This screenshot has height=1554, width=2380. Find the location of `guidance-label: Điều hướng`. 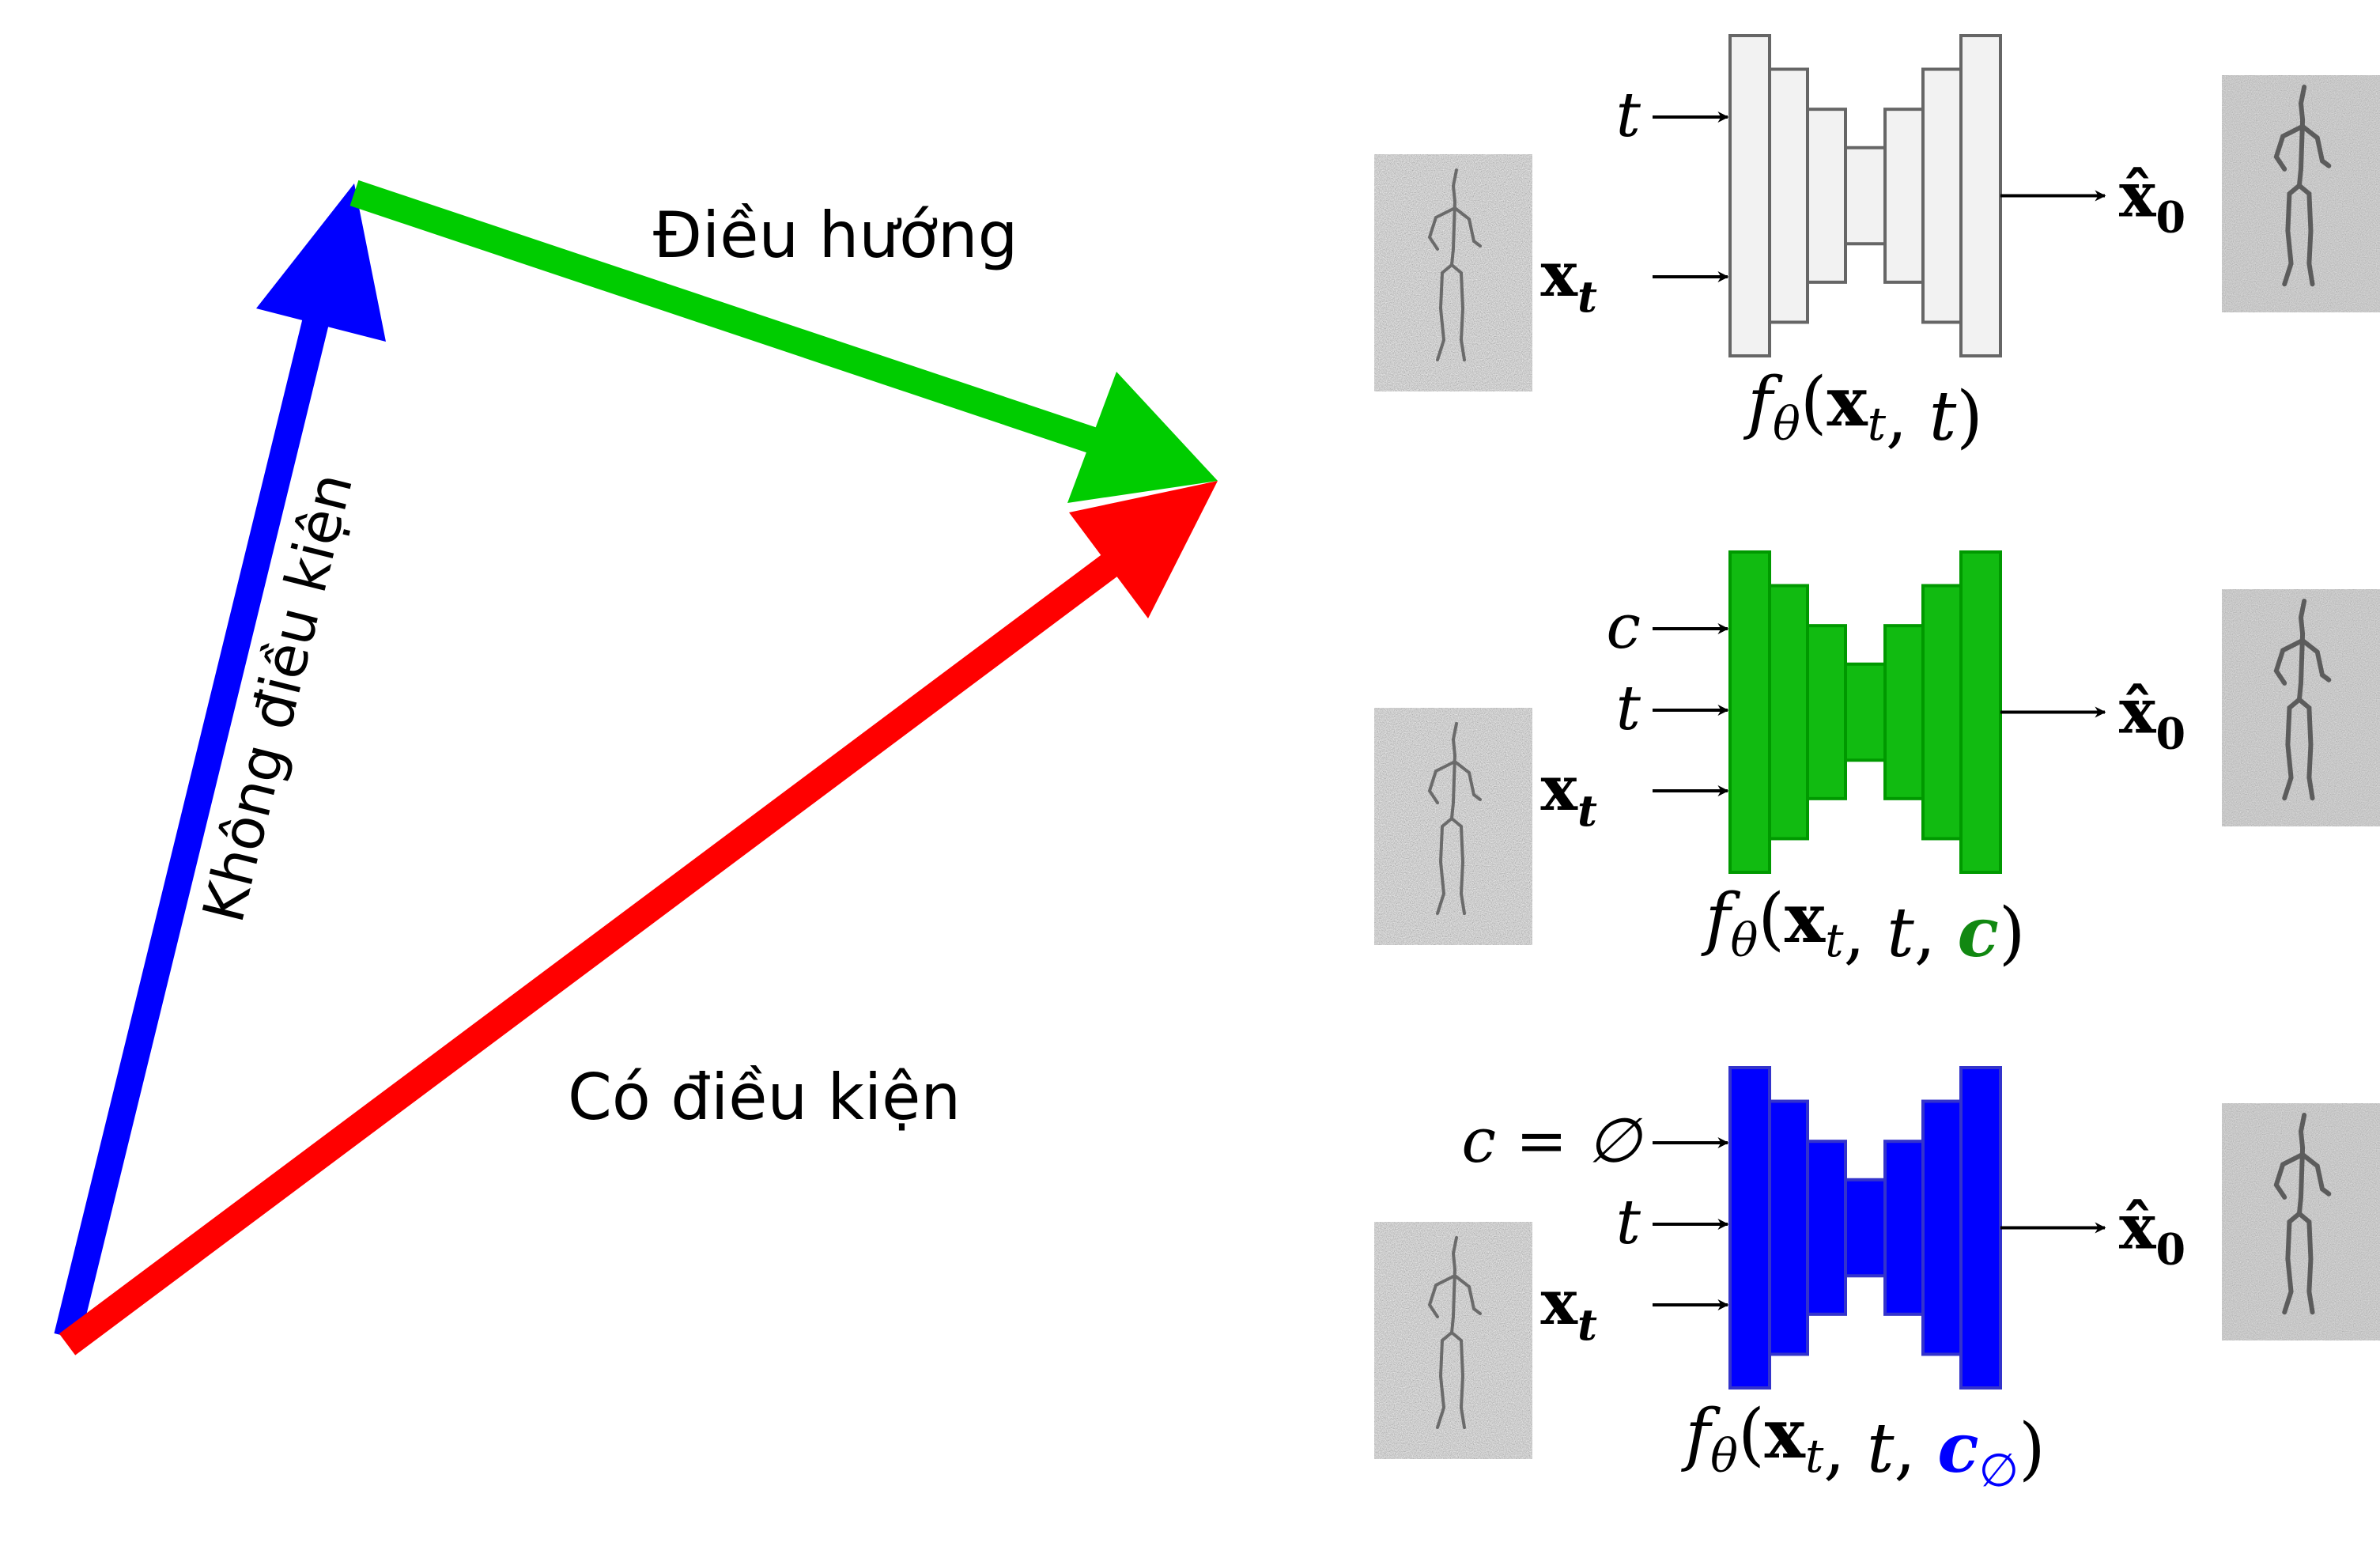

guidance-label: Điều hướng is located at coordinates (835, 235).